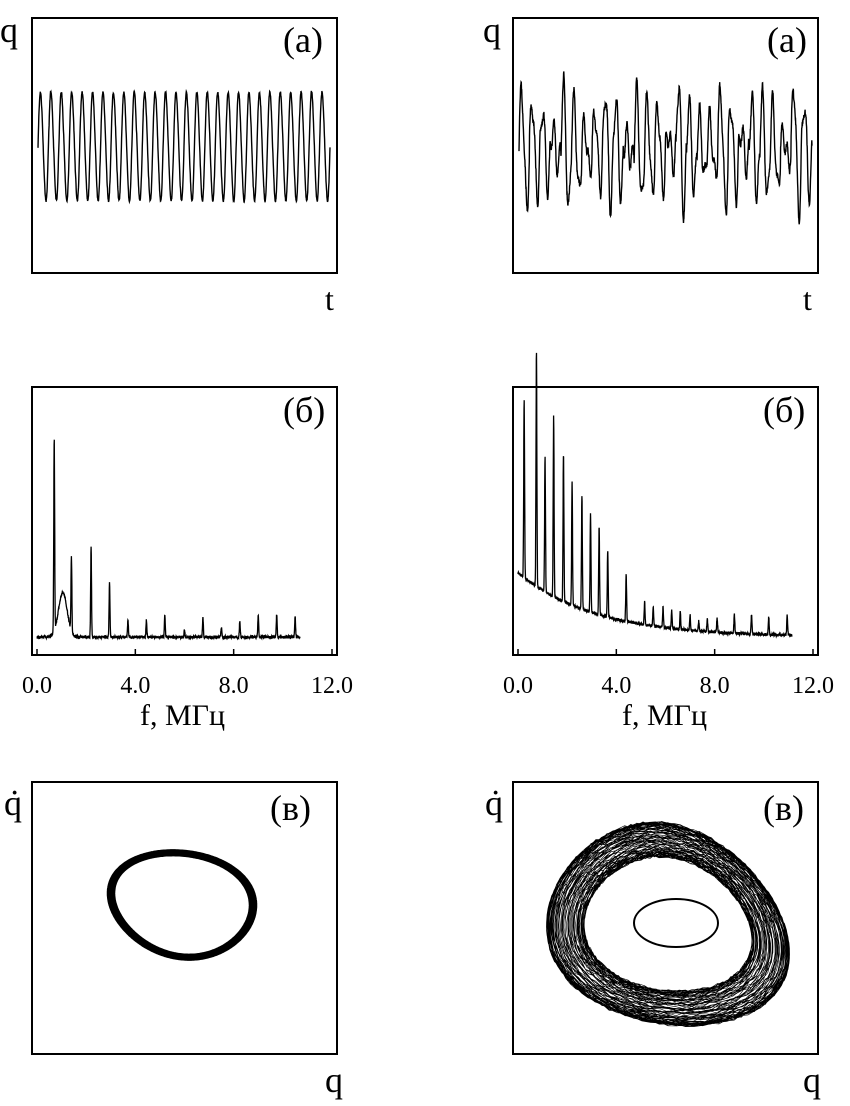 This screenshot has width=850, height=1106. I want to click on chart-periodic-time-series: q t (а), so click(169, 163).